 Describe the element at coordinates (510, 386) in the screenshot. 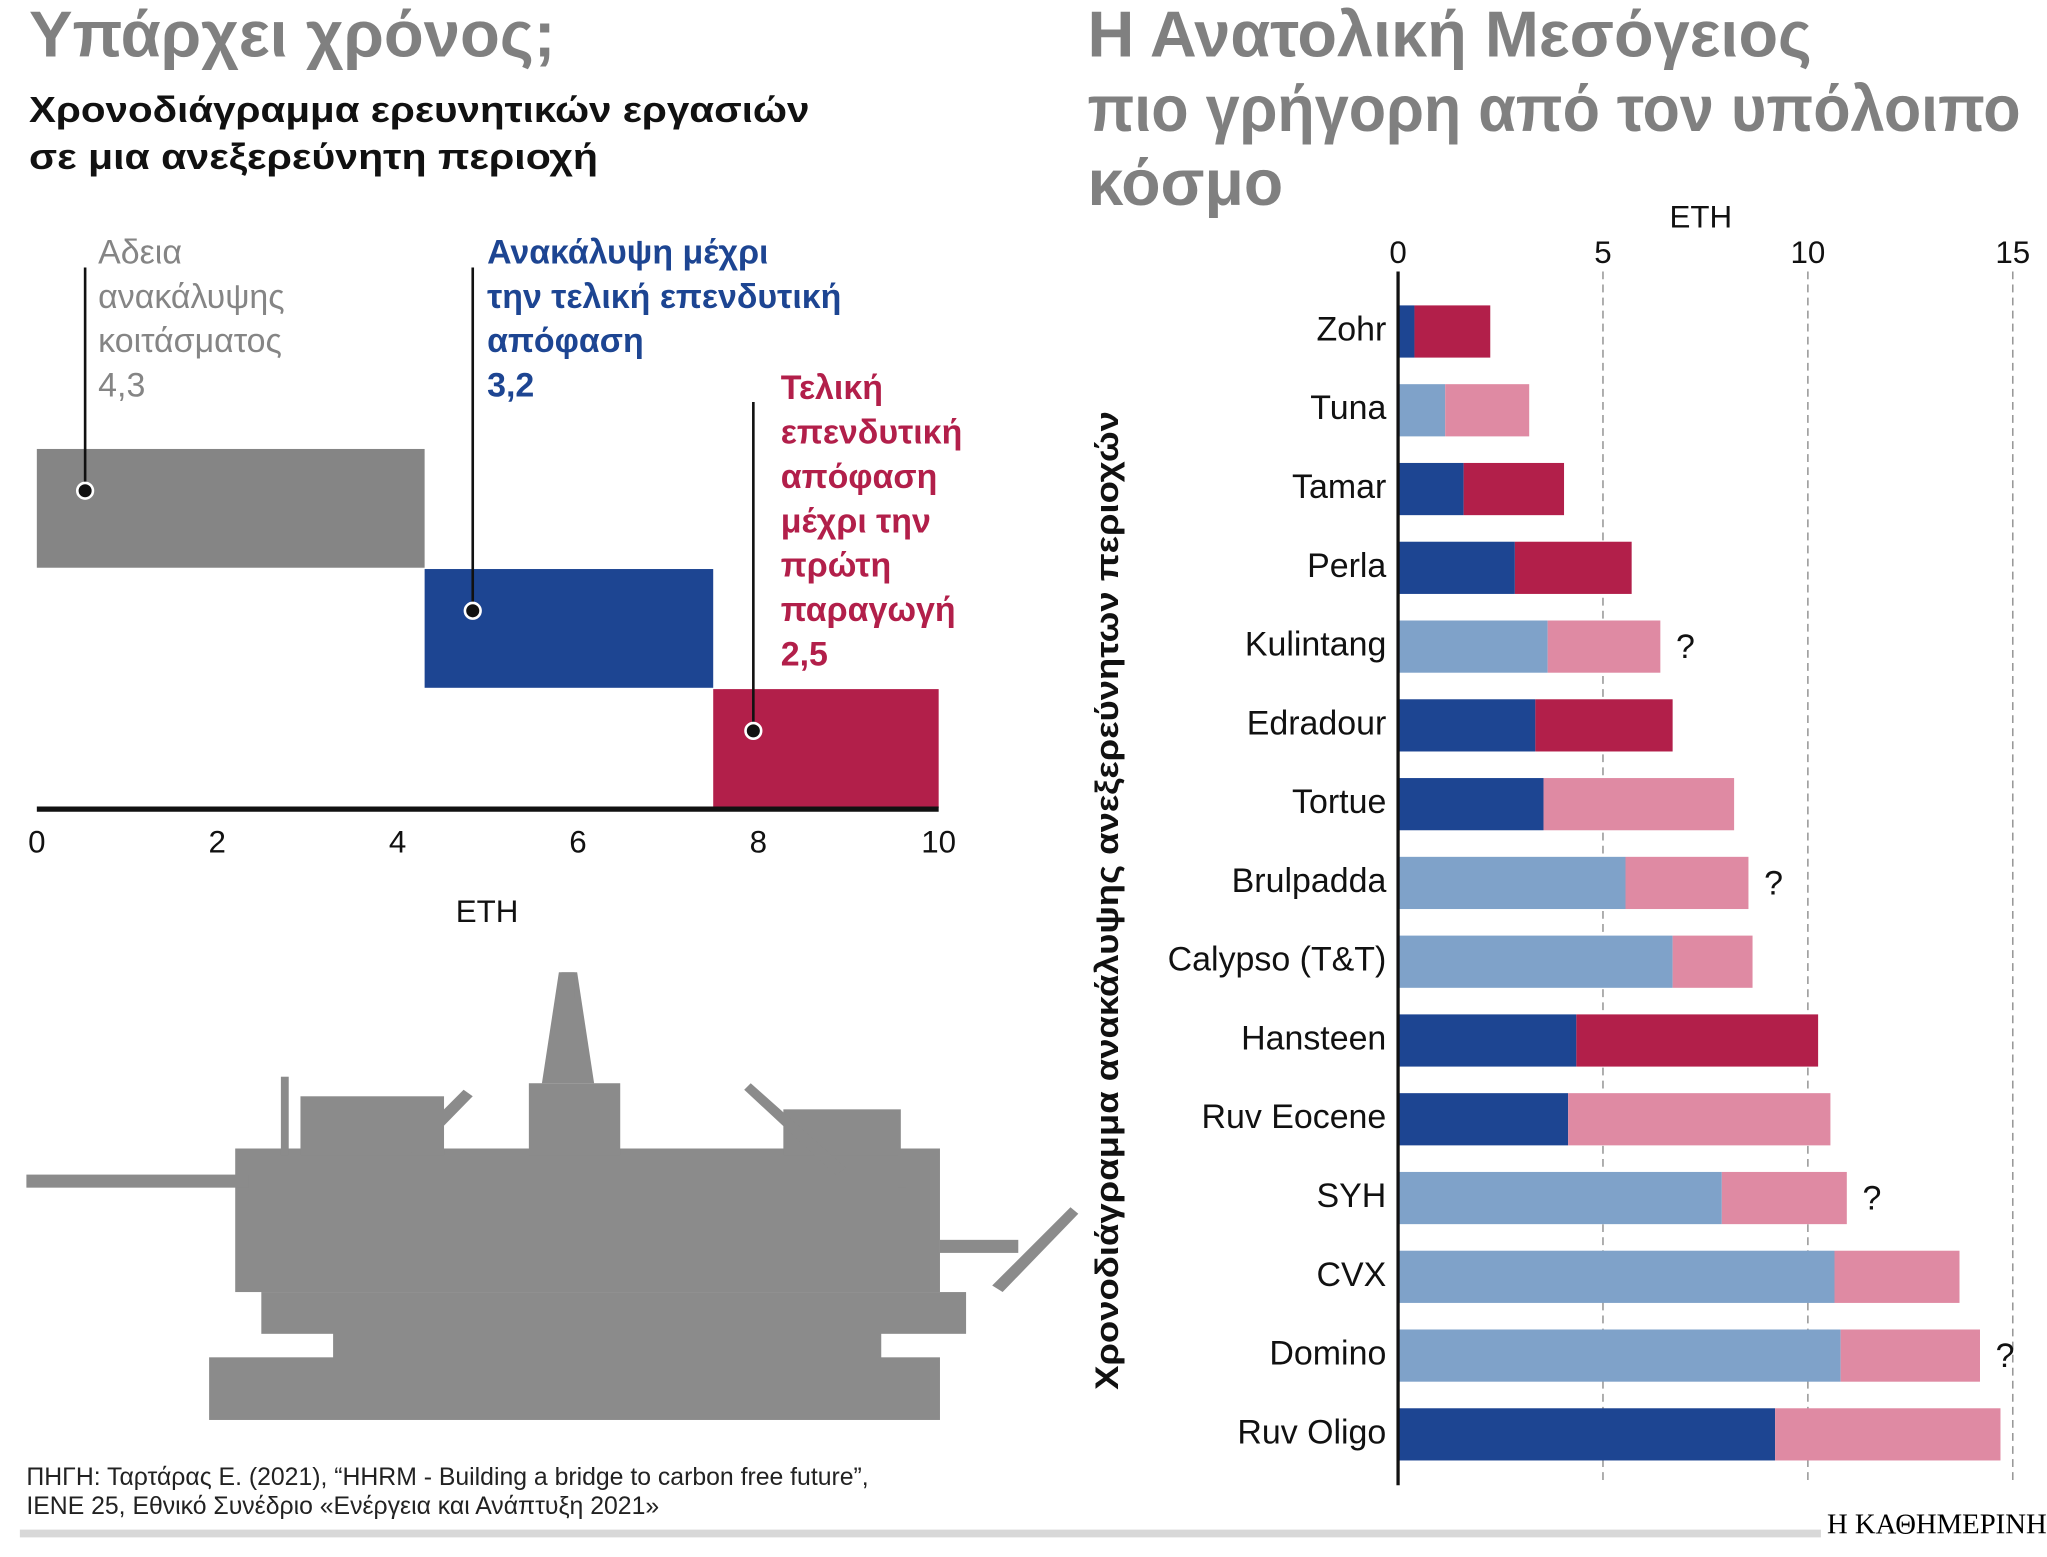

I see `value-label: 3,2` at that location.